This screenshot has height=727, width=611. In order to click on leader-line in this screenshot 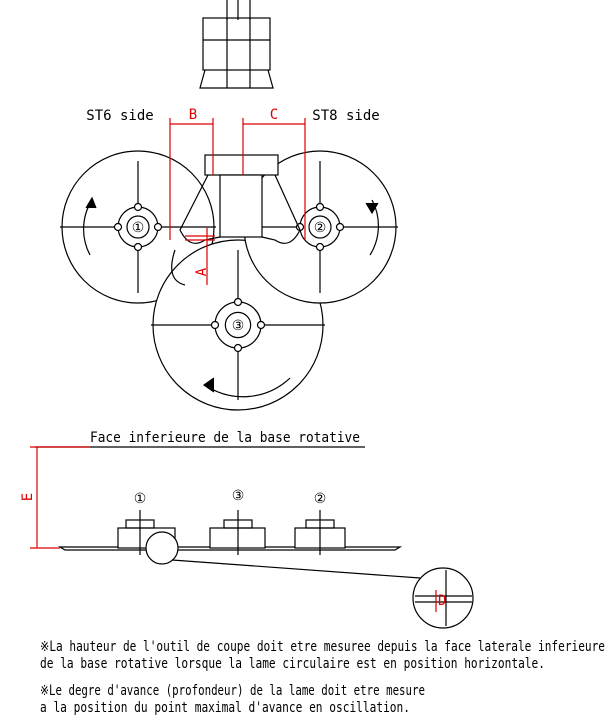, I will do `click(296, 569)`.